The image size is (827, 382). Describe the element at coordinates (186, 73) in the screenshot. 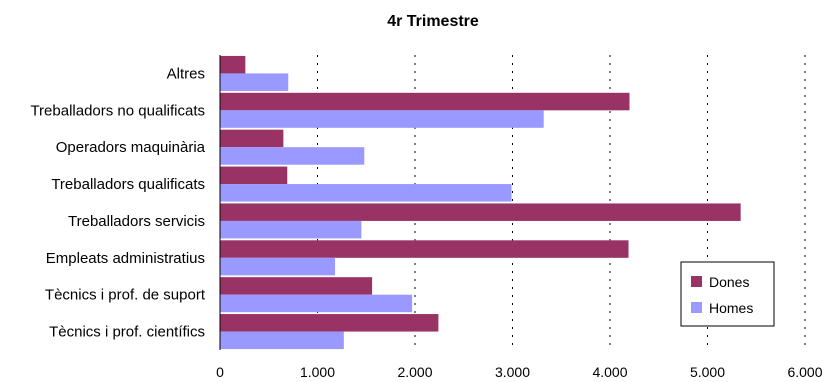

I see `category-label: Altres` at that location.